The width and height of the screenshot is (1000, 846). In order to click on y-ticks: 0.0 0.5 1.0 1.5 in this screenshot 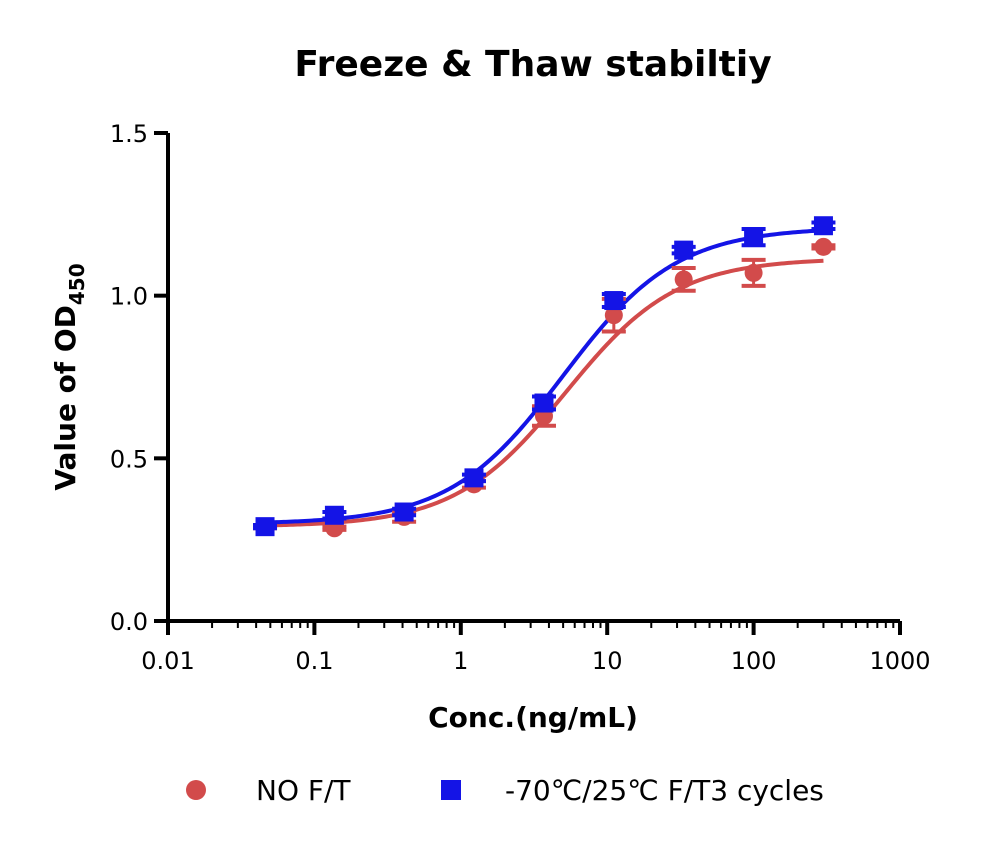, I will do `click(139, 378)`.